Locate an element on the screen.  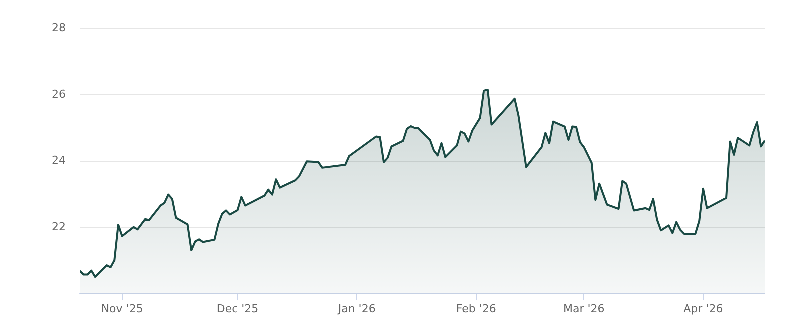
x-tick-label: Nov '25 is located at coordinates (122, 309).